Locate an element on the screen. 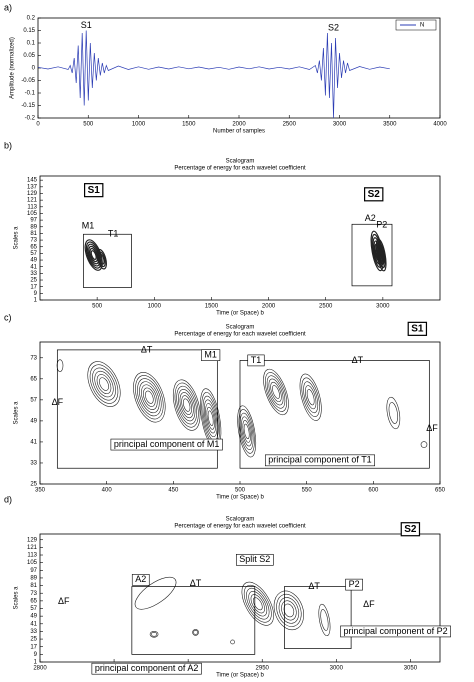  y-tick-label: 129 is located at coordinates (32, 194).